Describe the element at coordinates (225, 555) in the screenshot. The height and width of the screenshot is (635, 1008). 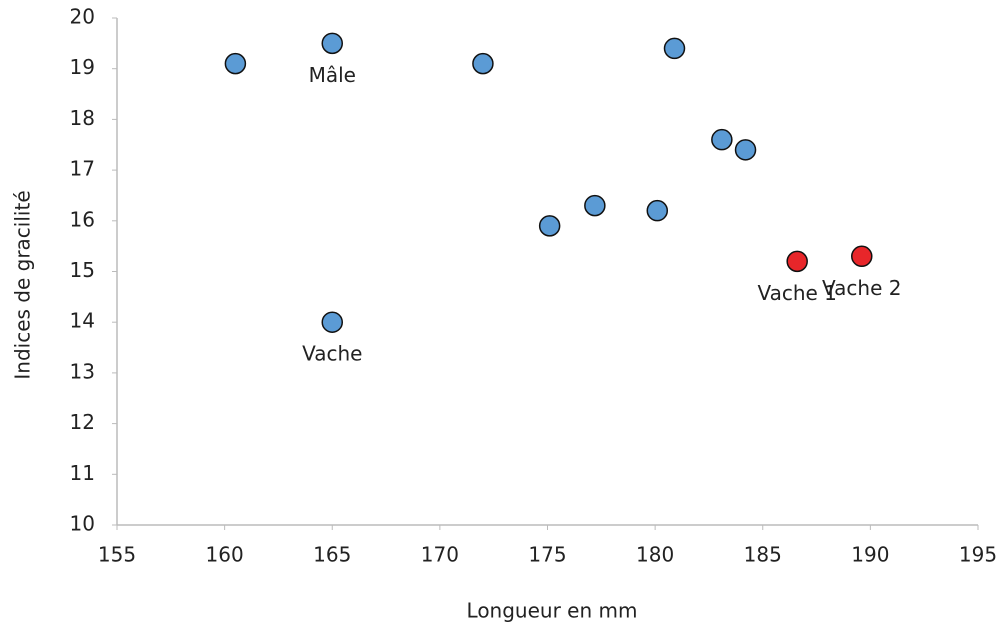
I see `x-tick-label: 160` at that location.